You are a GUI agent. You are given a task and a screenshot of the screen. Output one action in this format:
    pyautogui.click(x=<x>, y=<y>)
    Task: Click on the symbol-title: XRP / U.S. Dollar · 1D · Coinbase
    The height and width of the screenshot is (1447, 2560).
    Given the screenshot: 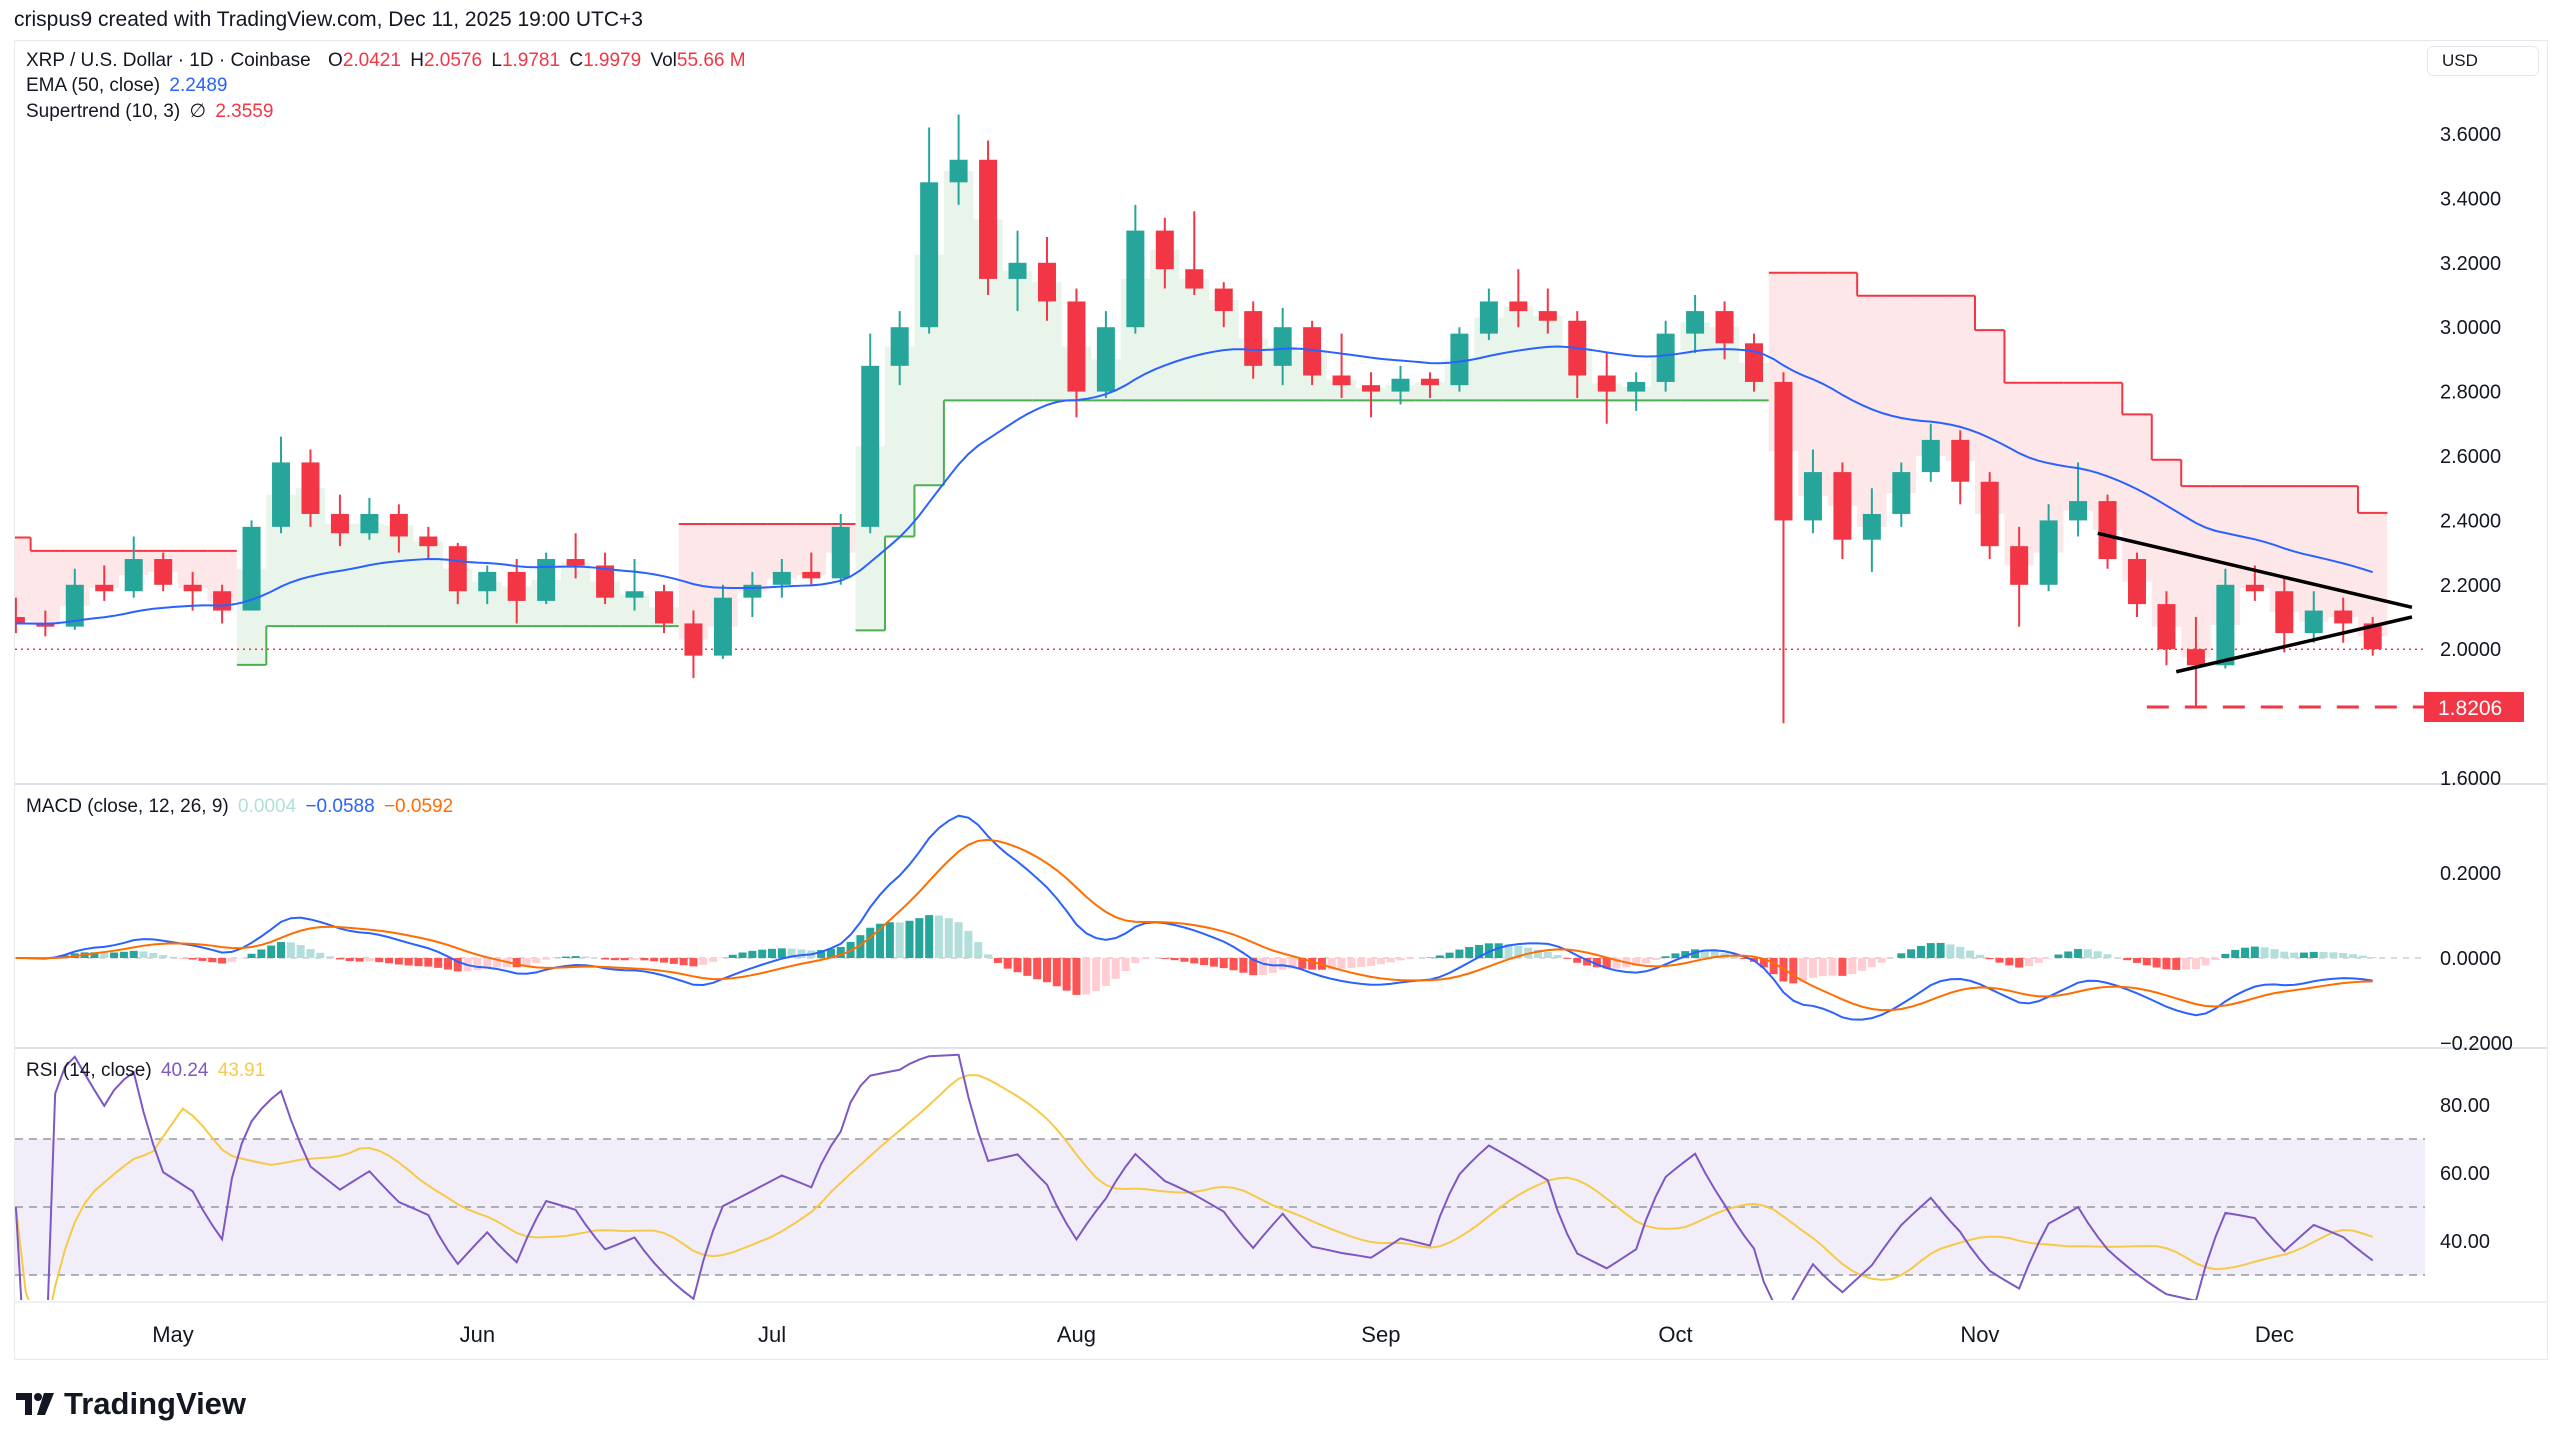 What is the action you would take?
    pyautogui.click(x=168, y=60)
    